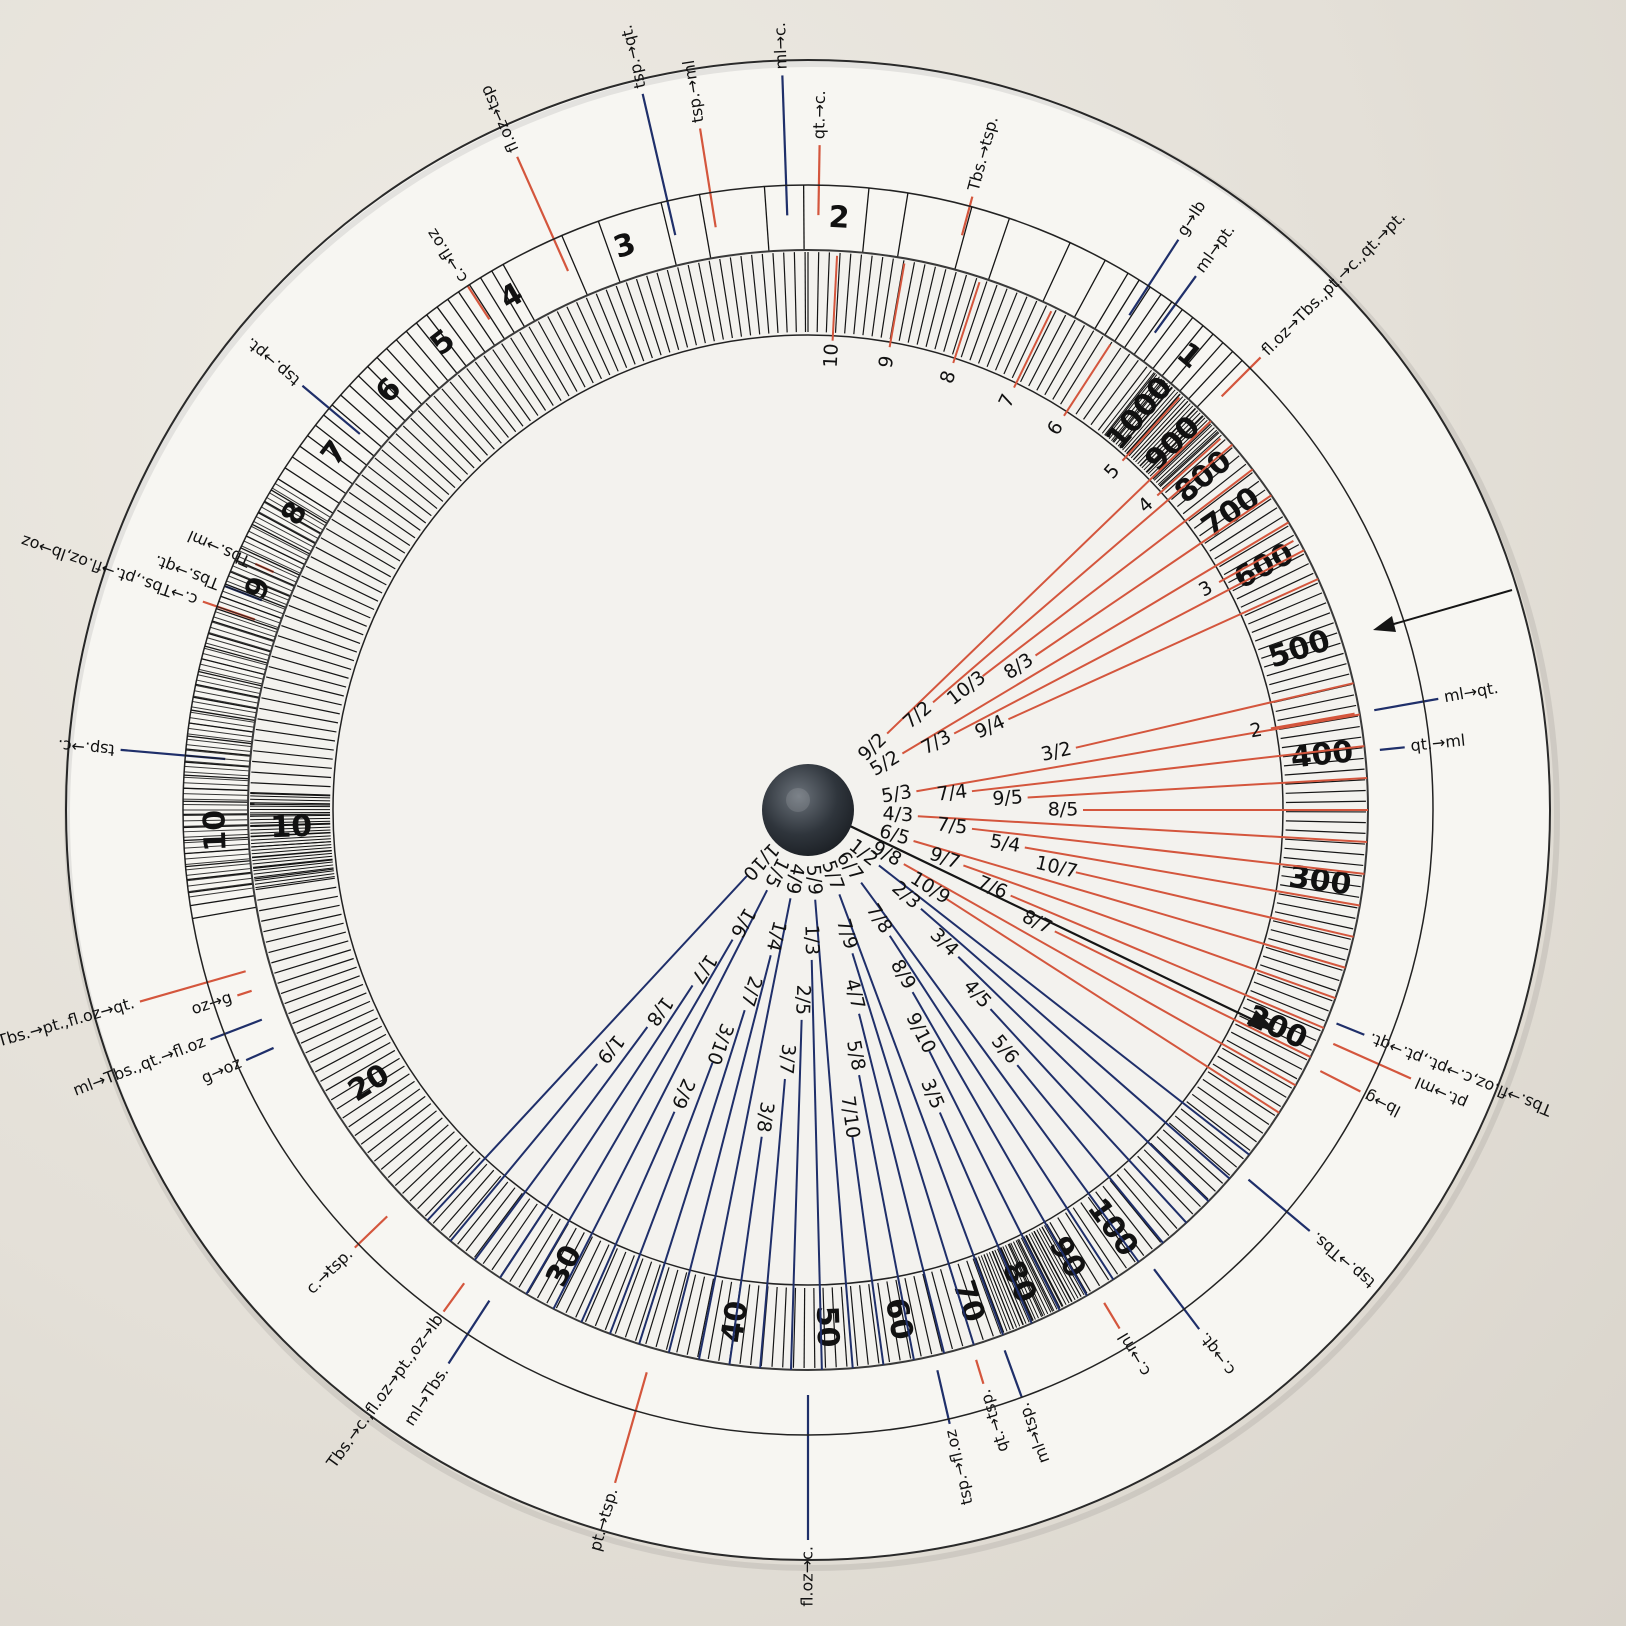  I want to click on outer-ring-number-10: 10, so click(215, 830).